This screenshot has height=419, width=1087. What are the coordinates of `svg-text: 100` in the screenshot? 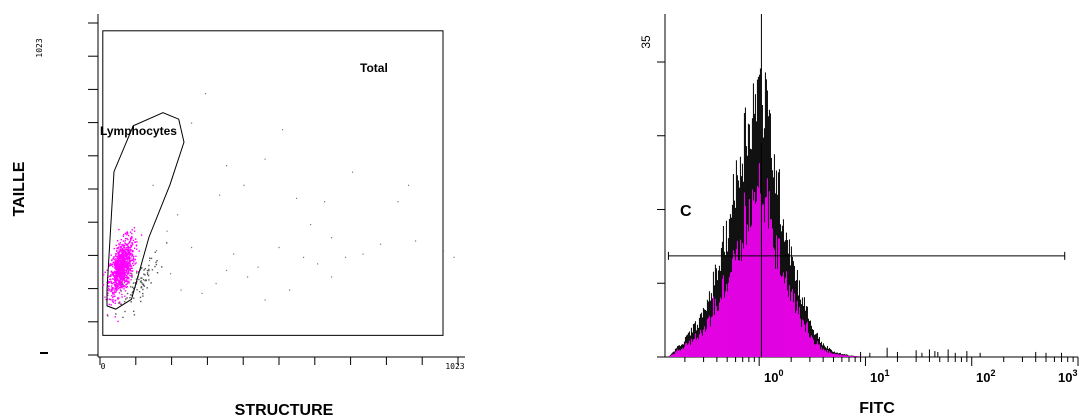 It's located at (773, 376).